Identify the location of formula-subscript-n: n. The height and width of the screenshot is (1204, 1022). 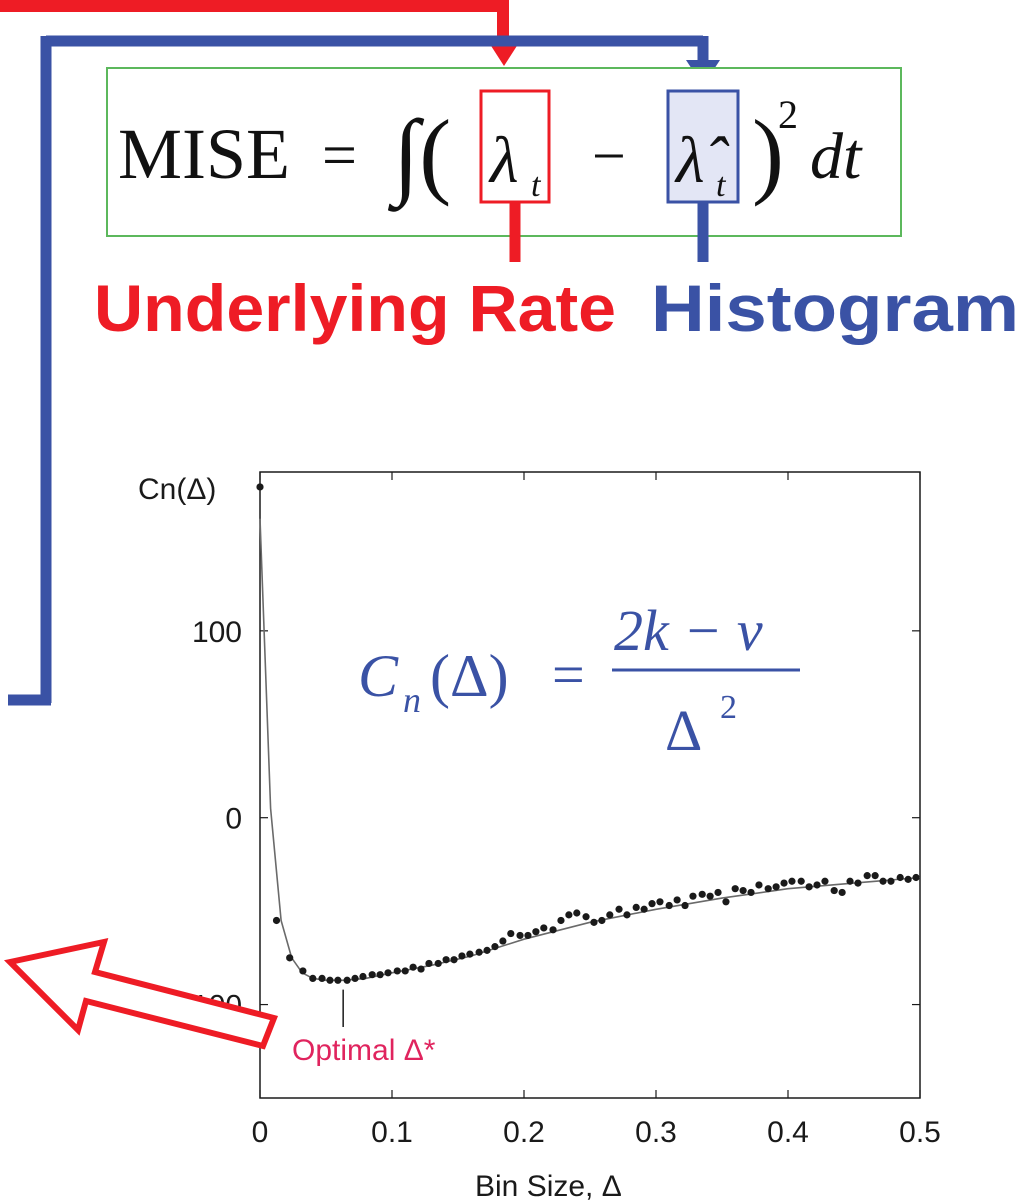
(412, 700).